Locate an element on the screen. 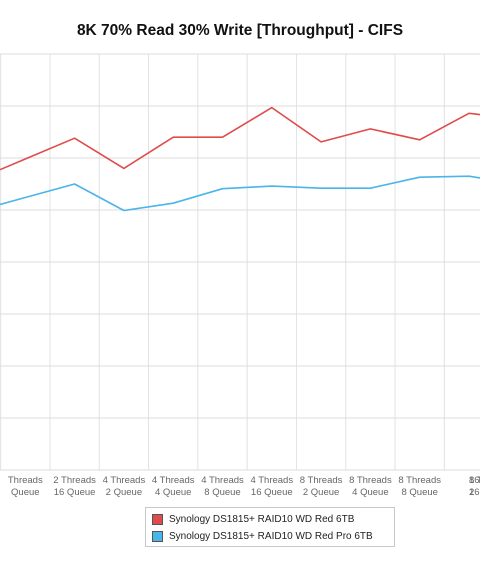 The width and height of the screenshot is (480, 571). x-tick-label: 16 is located at coordinates (474, 480).